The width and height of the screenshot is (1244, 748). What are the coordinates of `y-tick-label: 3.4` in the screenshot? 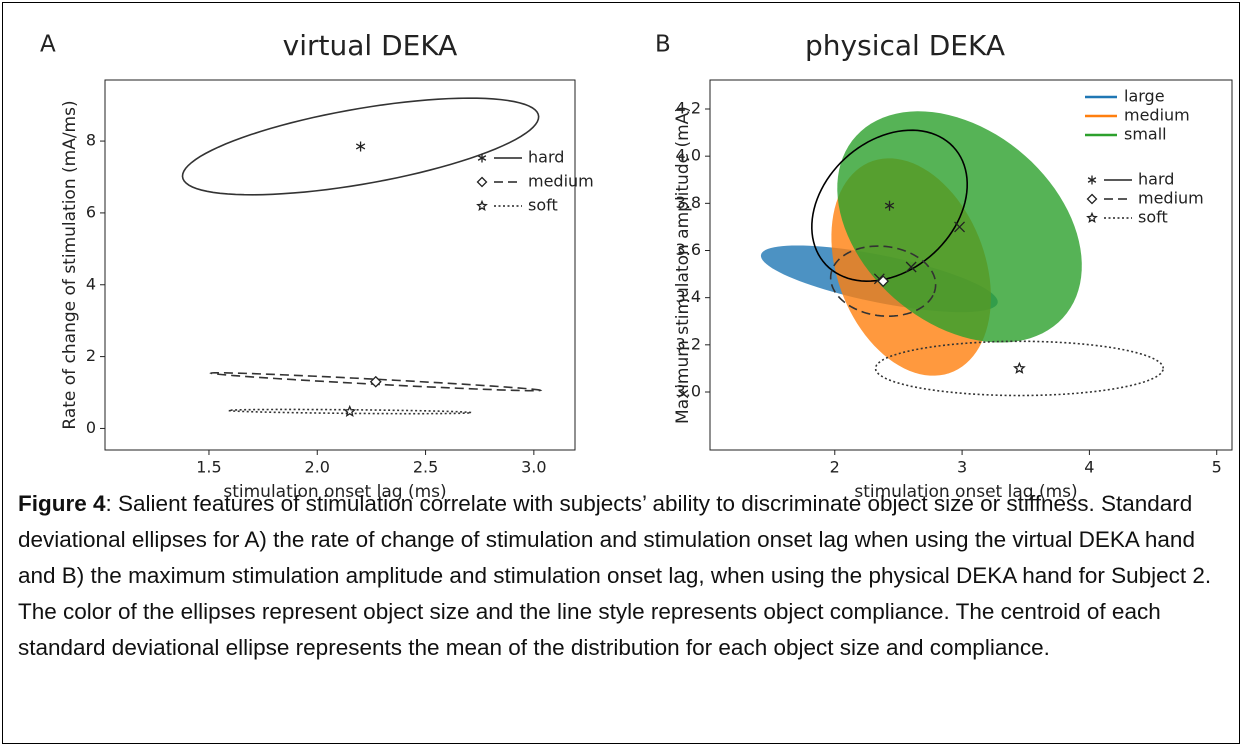 It's located at (688, 296).